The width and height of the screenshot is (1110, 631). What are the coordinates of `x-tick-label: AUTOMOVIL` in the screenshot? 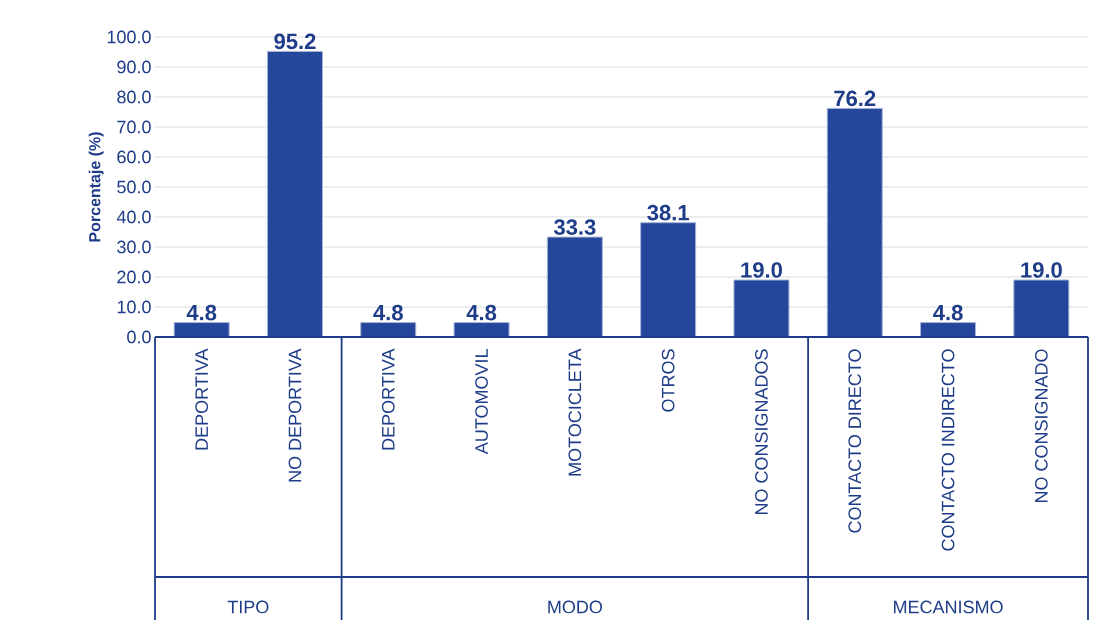 It's located at (481, 402).